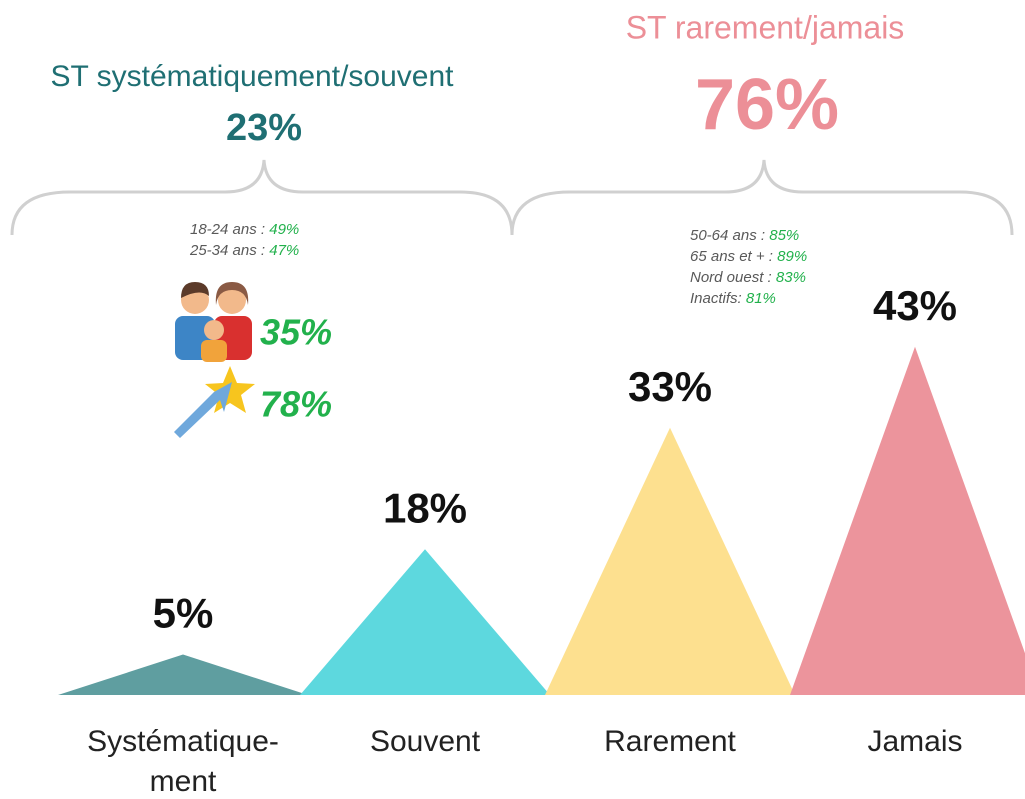  I want to click on group-total: 23%, so click(264, 128).